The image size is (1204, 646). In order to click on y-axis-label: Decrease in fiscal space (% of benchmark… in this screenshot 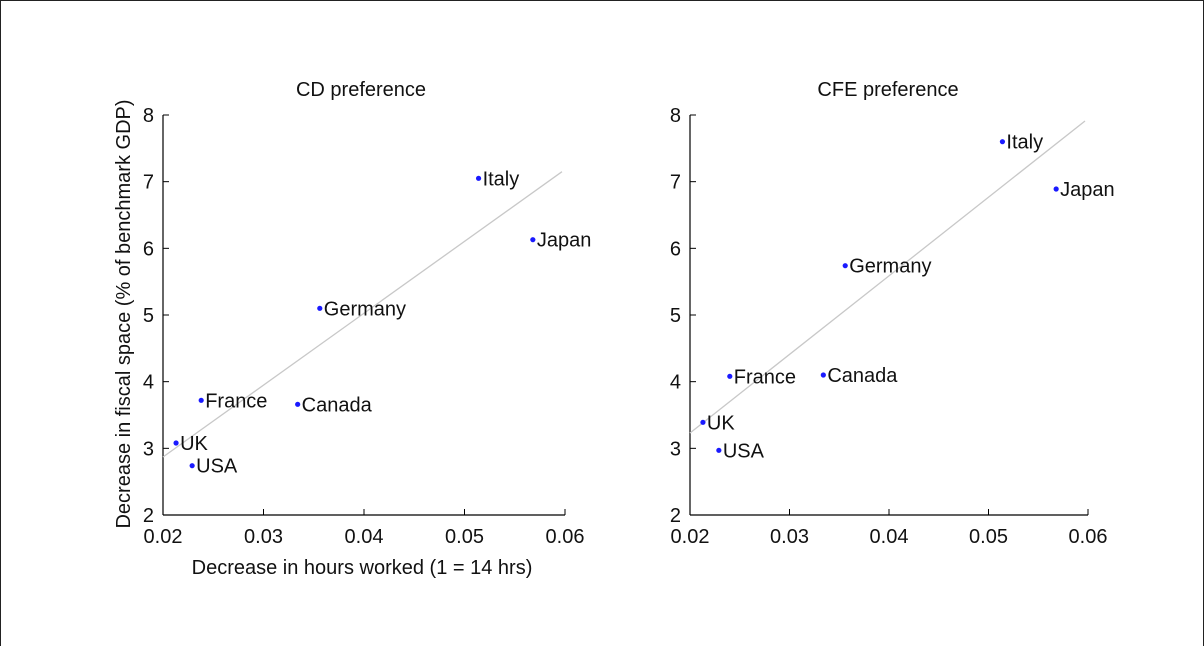, I will do `click(124, 313)`.